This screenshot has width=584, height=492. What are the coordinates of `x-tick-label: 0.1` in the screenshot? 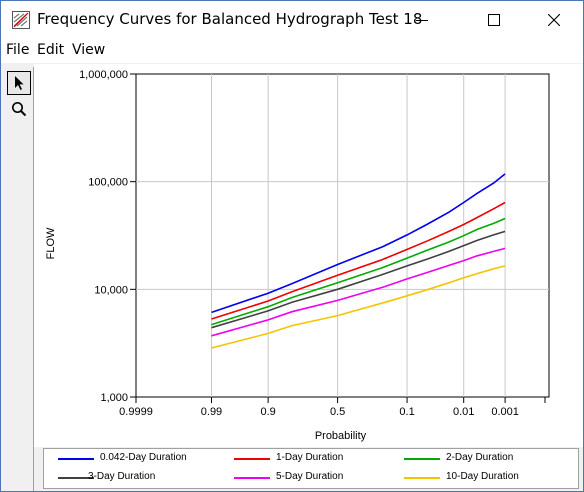 It's located at (406, 412).